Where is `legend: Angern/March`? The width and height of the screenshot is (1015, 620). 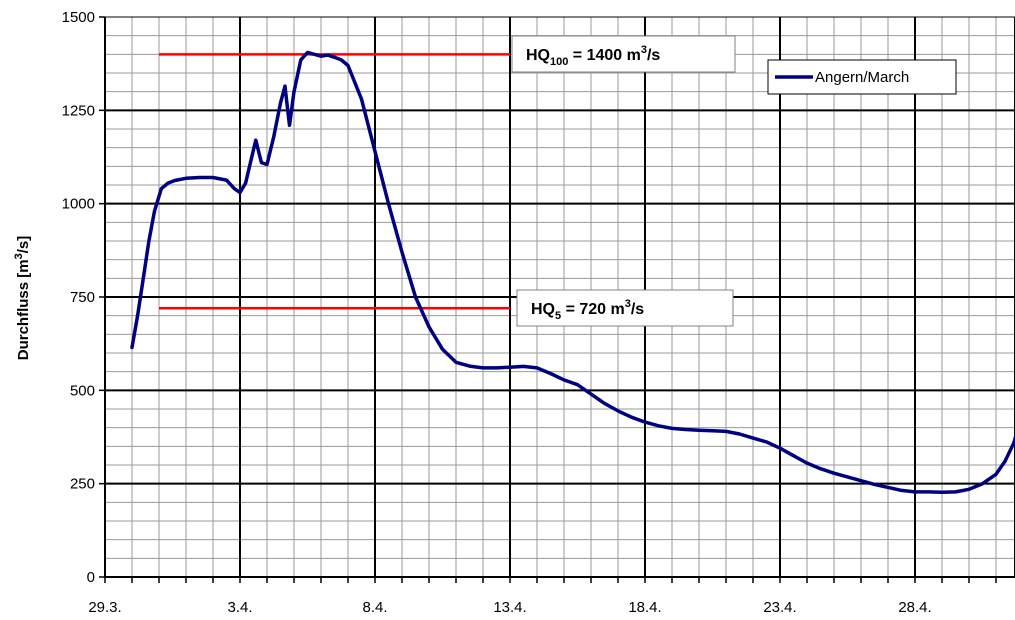
legend: Angern/March is located at coordinates (862, 77).